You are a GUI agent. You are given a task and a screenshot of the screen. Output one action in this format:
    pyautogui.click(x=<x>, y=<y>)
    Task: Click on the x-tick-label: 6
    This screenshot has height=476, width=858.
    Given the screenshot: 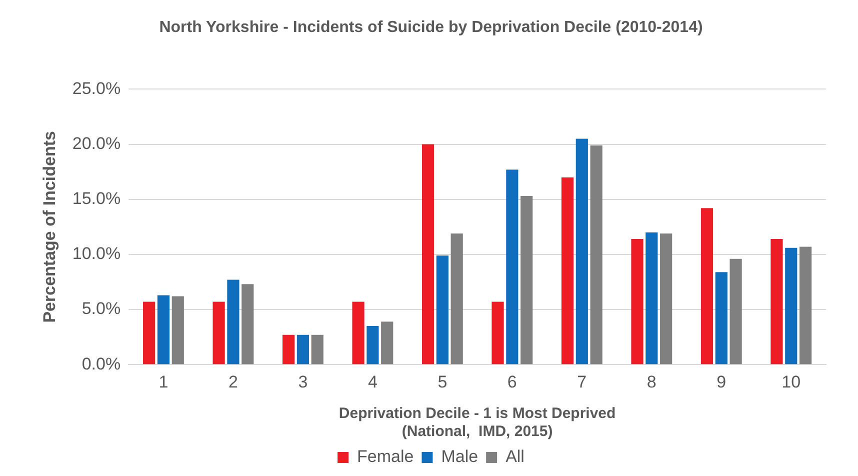 What is the action you would take?
    pyautogui.click(x=512, y=382)
    